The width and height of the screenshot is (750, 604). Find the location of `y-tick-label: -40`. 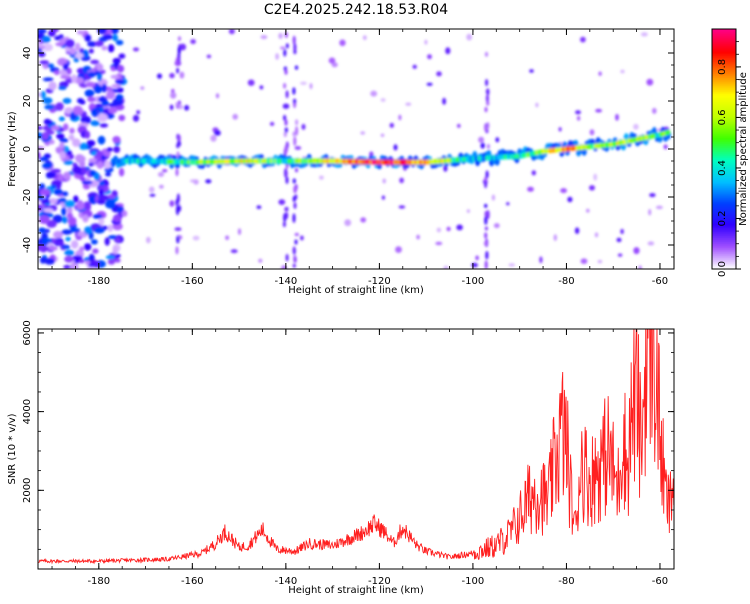

y-tick-label: -40 is located at coordinates (27, 245).